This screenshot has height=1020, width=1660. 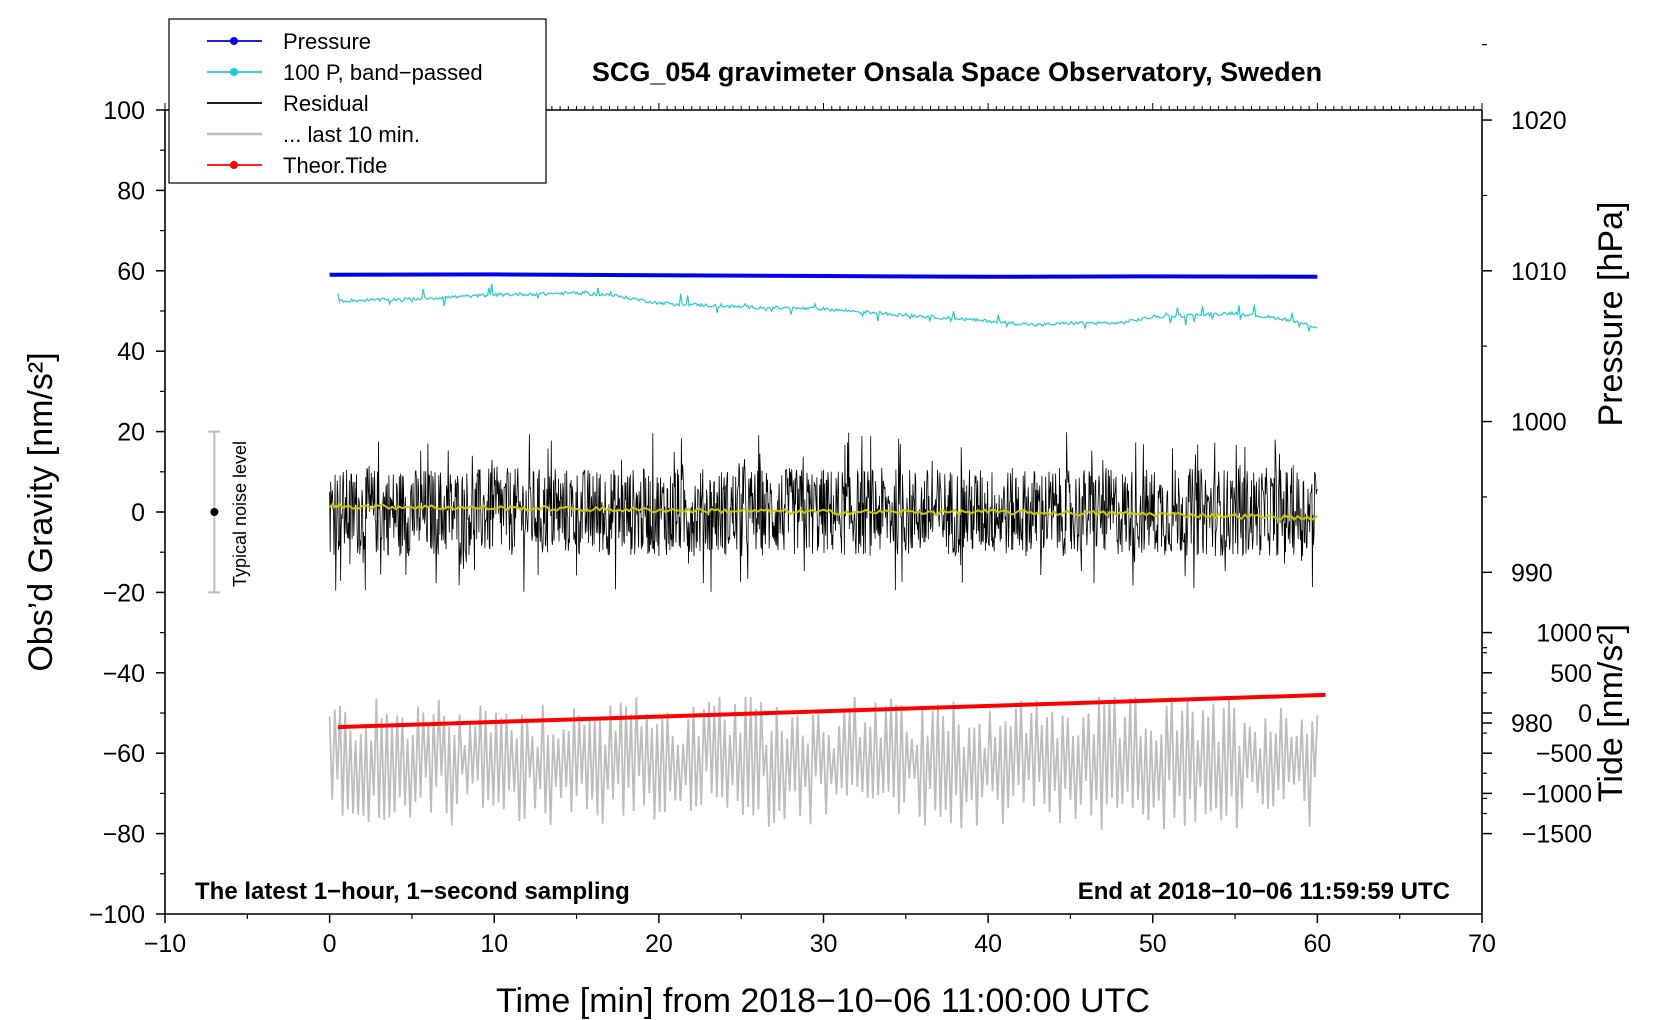 What do you see at coordinates (124, 754) in the screenshot?
I see `y-tick-label: −60` at bounding box center [124, 754].